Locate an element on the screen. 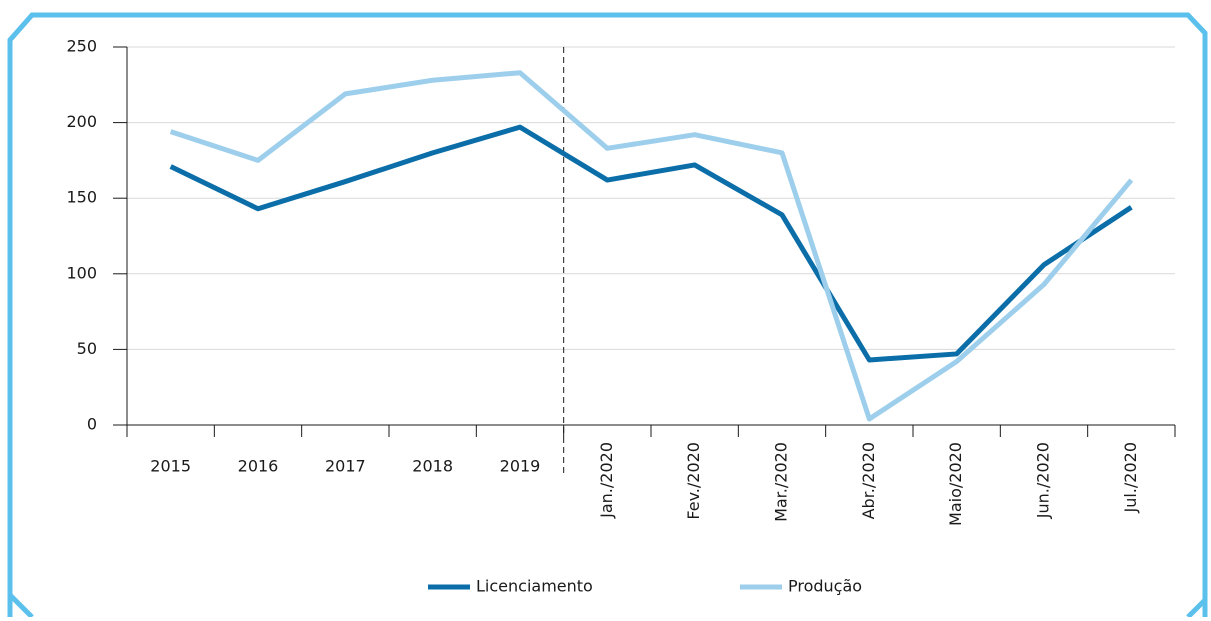  x-tick-label: Abr./2020 is located at coordinates (868, 480).